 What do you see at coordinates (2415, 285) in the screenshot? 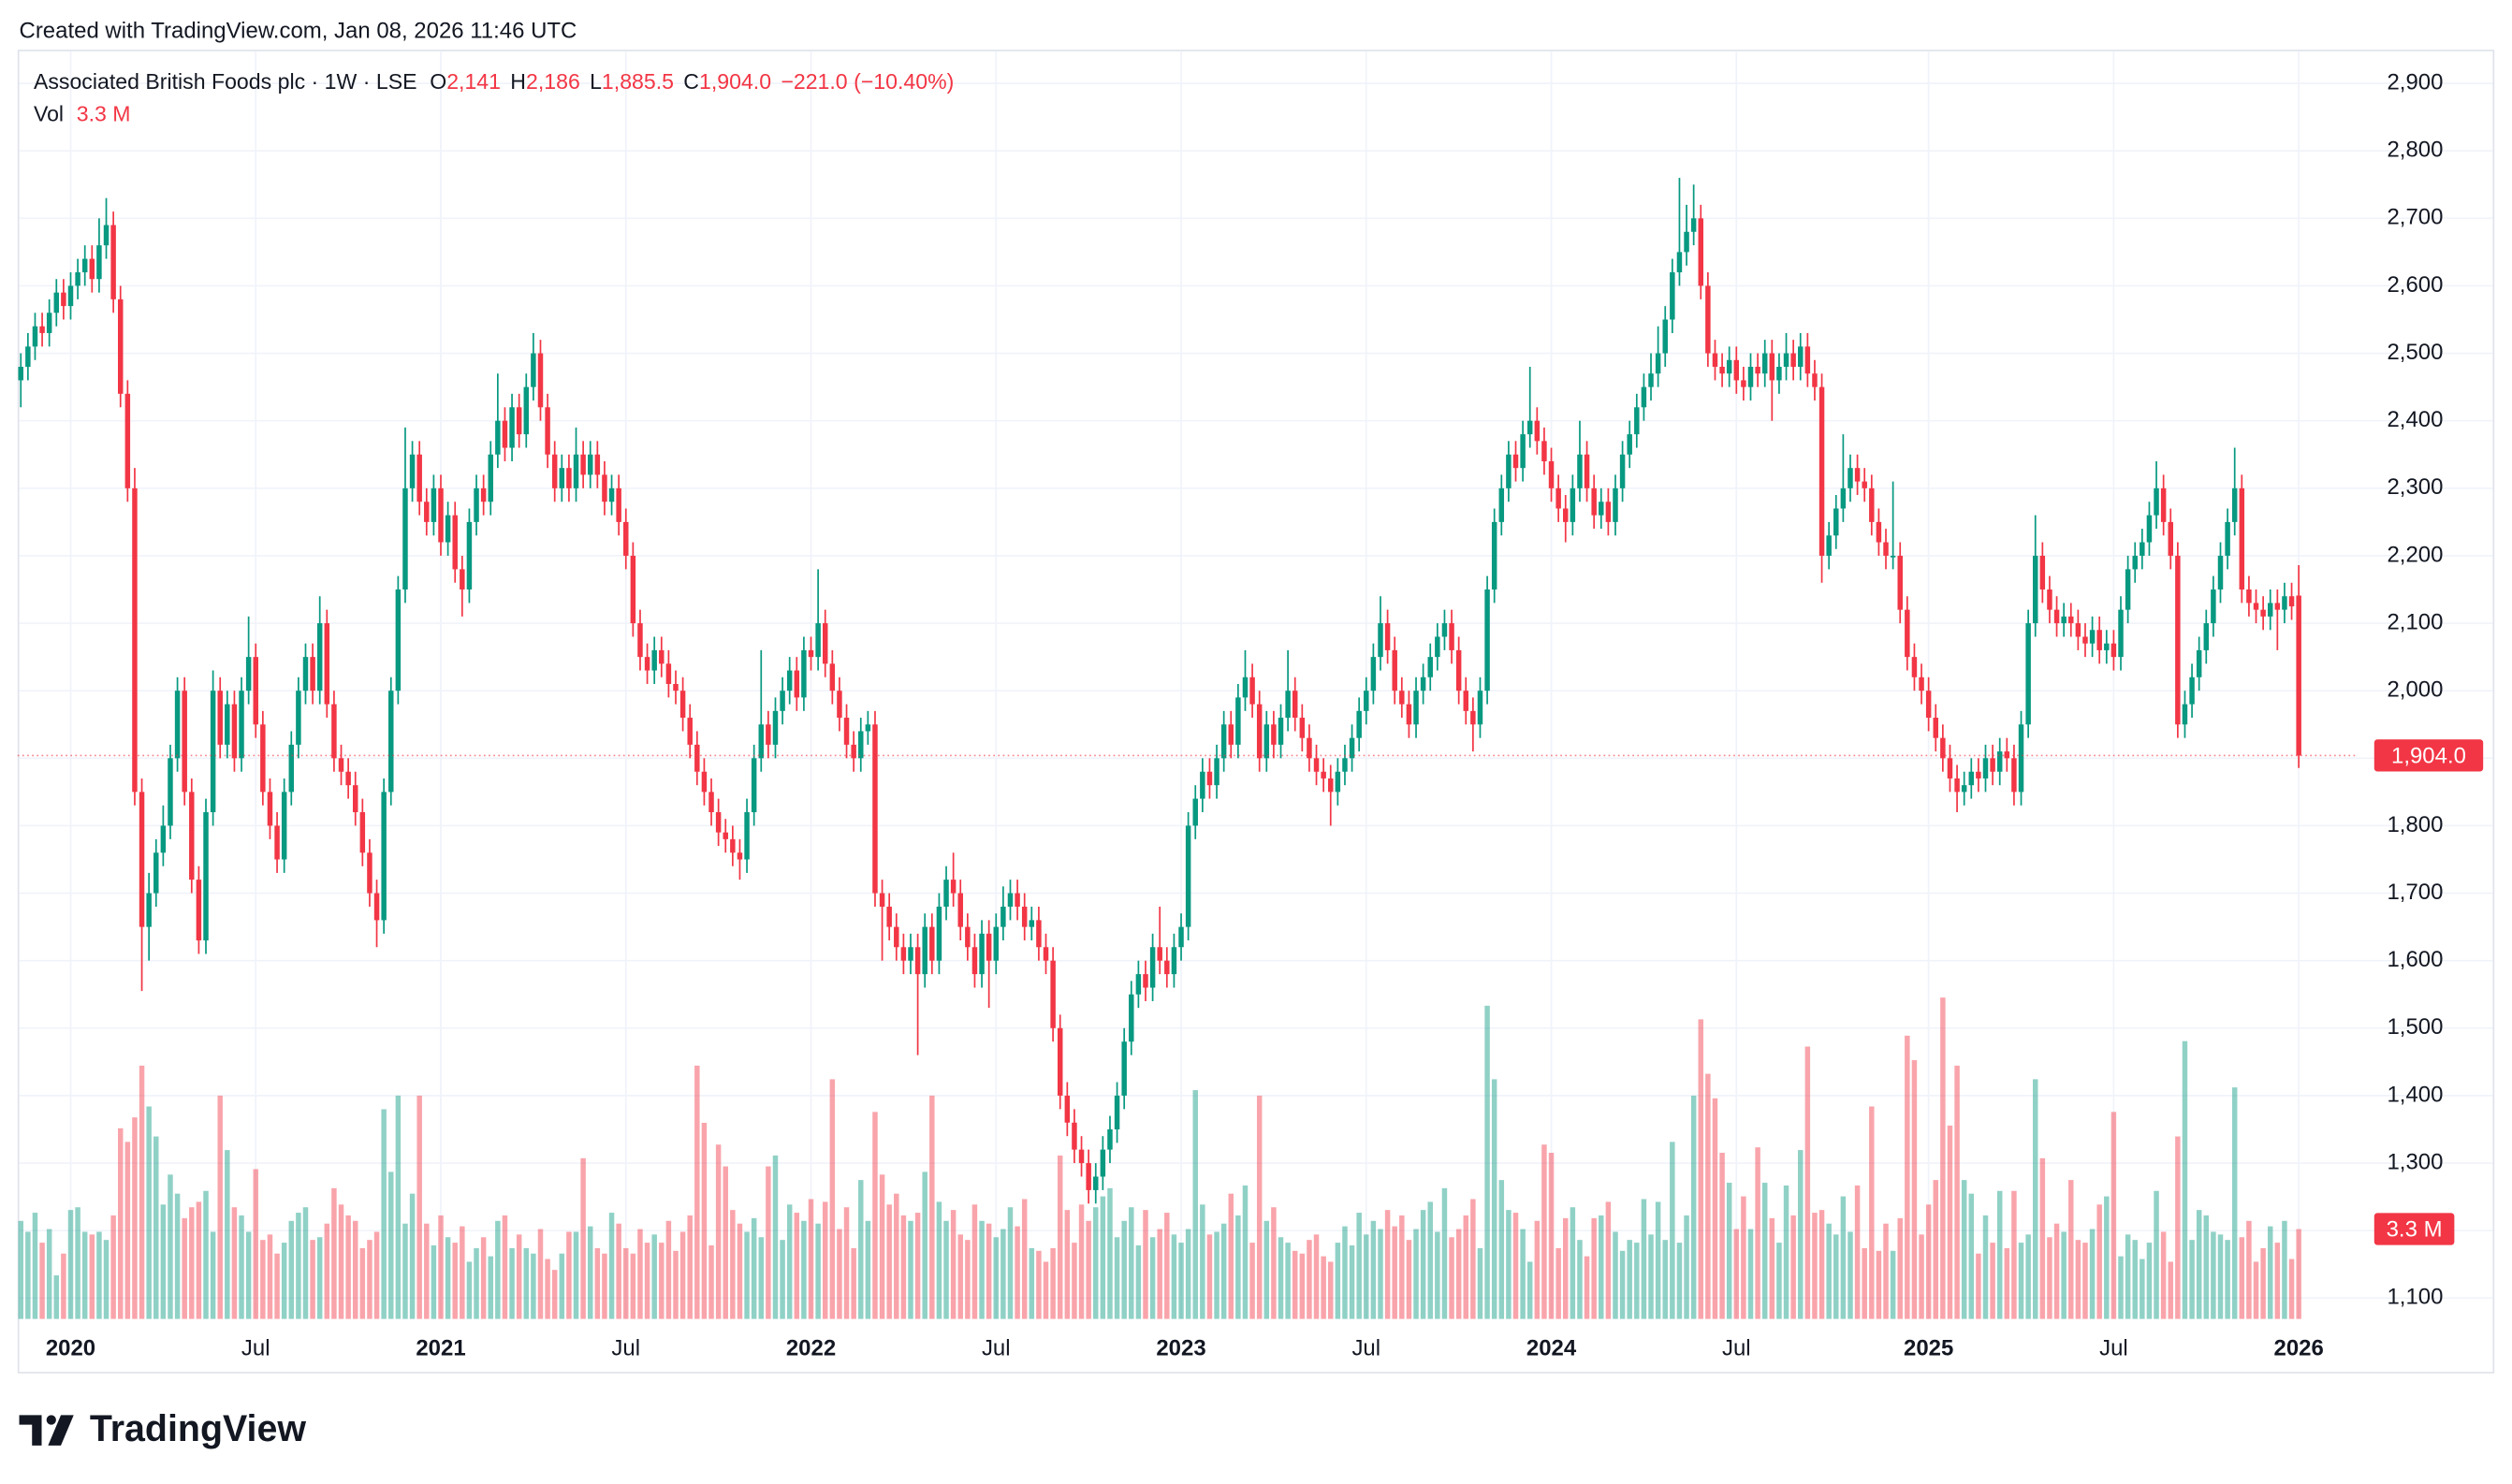
I see `y-tick-label: 2,600` at bounding box center [2415, 285].